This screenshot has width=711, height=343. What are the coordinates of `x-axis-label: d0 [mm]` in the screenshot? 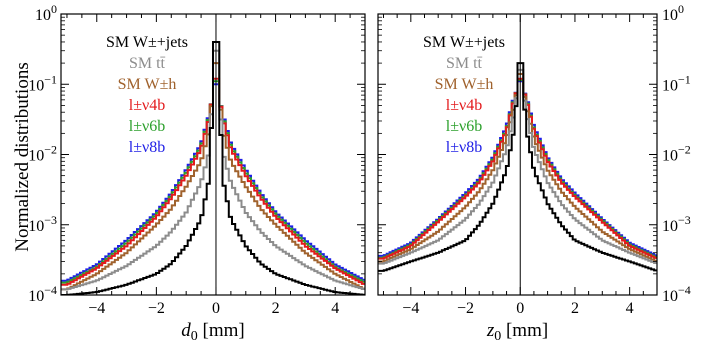 It's located at (212, 331).